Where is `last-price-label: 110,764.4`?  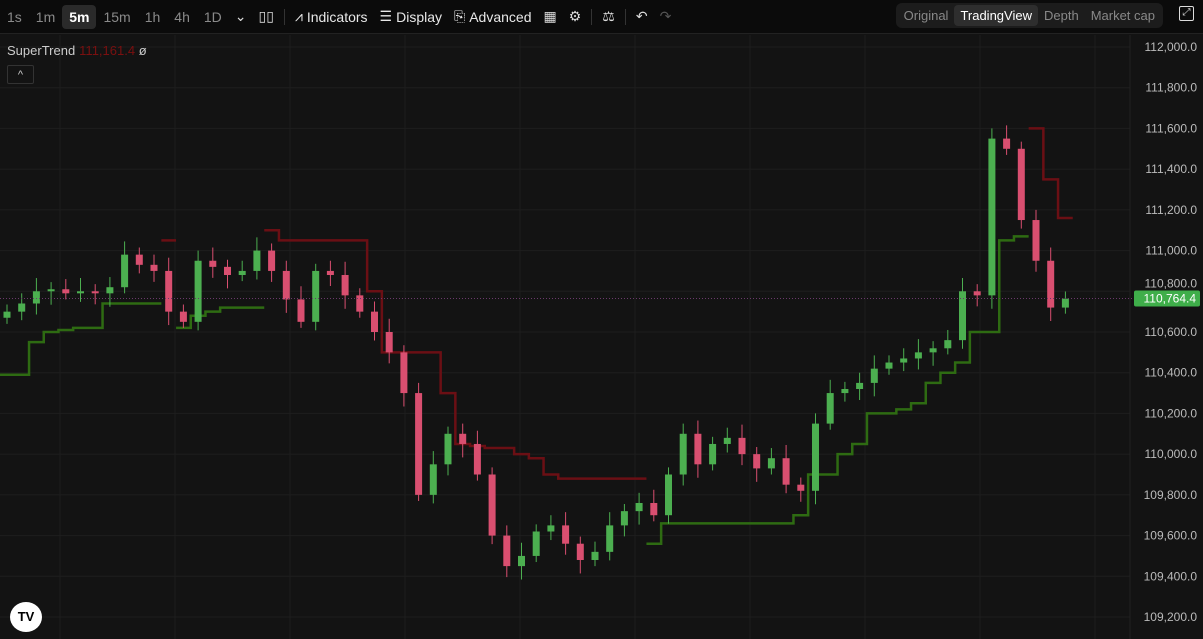 last-price-label: 110,764.4 is located at coordinates (1170, 299).